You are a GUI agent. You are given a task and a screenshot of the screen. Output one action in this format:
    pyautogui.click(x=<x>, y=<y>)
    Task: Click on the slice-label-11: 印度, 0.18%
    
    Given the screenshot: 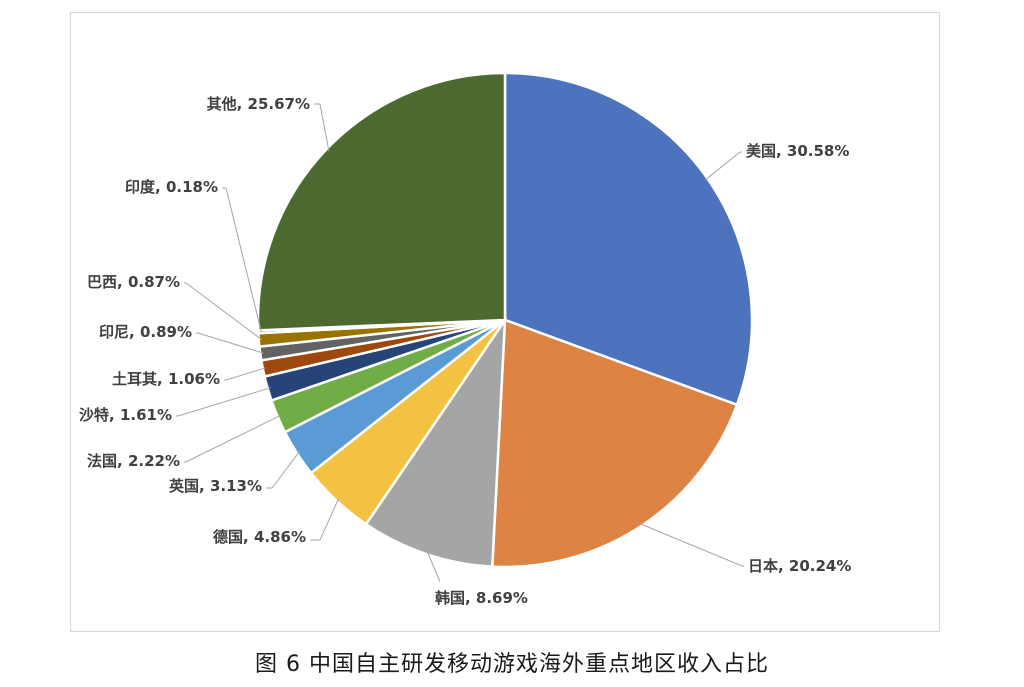 What is the action you would take?
    pyautogui.click(x=171, y=187)
    